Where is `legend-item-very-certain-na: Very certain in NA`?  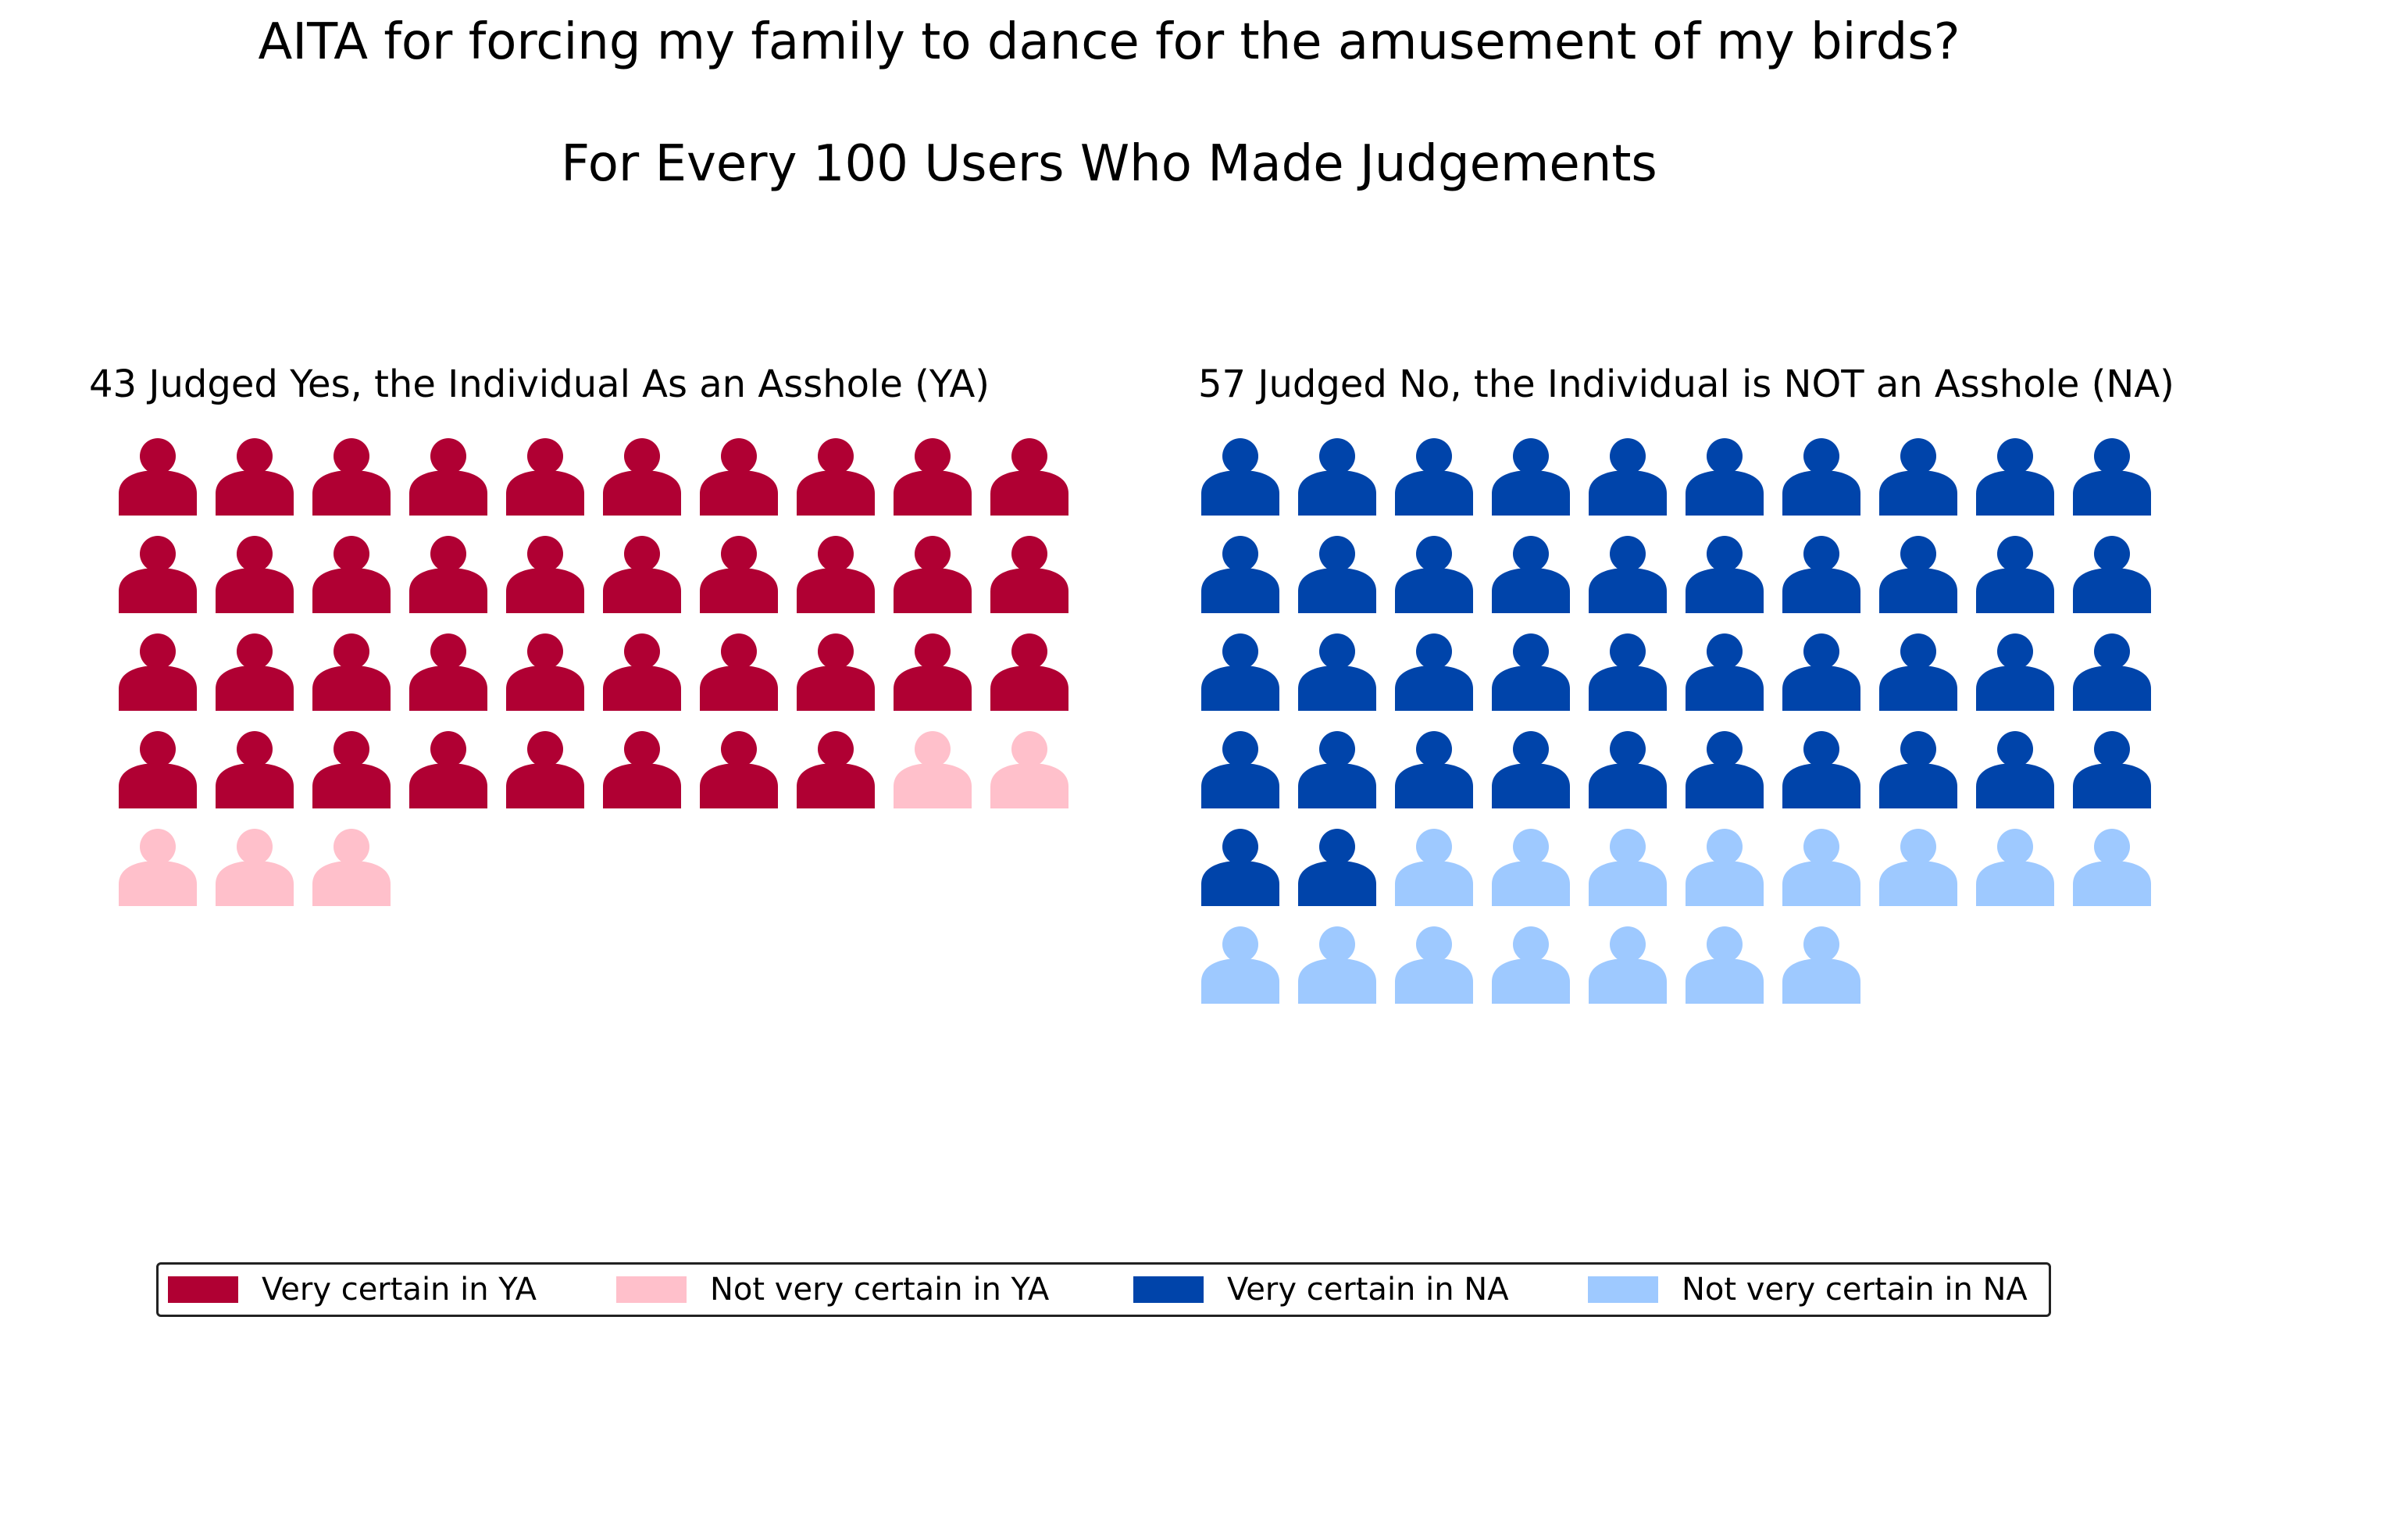
legend-item-very-certain-na: Very certain in NA is located at coordinates (1321, 1290).